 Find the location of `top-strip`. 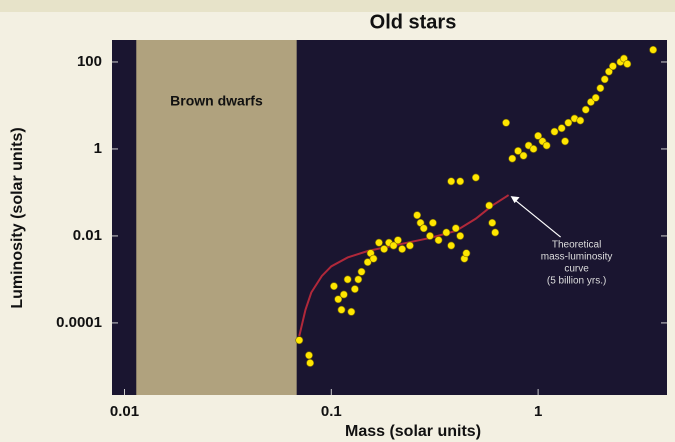

top-strip is located at coordinates (337, 6).